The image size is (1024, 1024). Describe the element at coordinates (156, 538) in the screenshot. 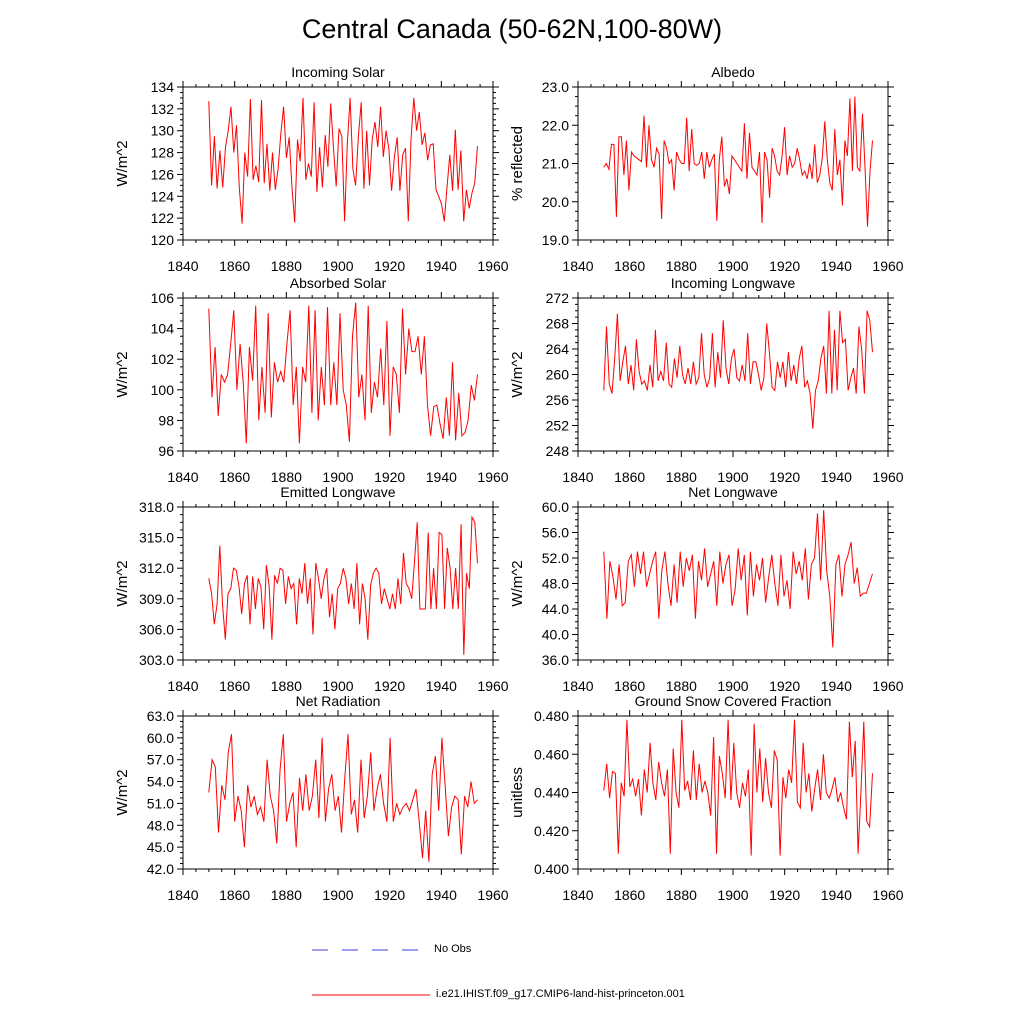

I see `y-tick-label: 315.0` at that location.